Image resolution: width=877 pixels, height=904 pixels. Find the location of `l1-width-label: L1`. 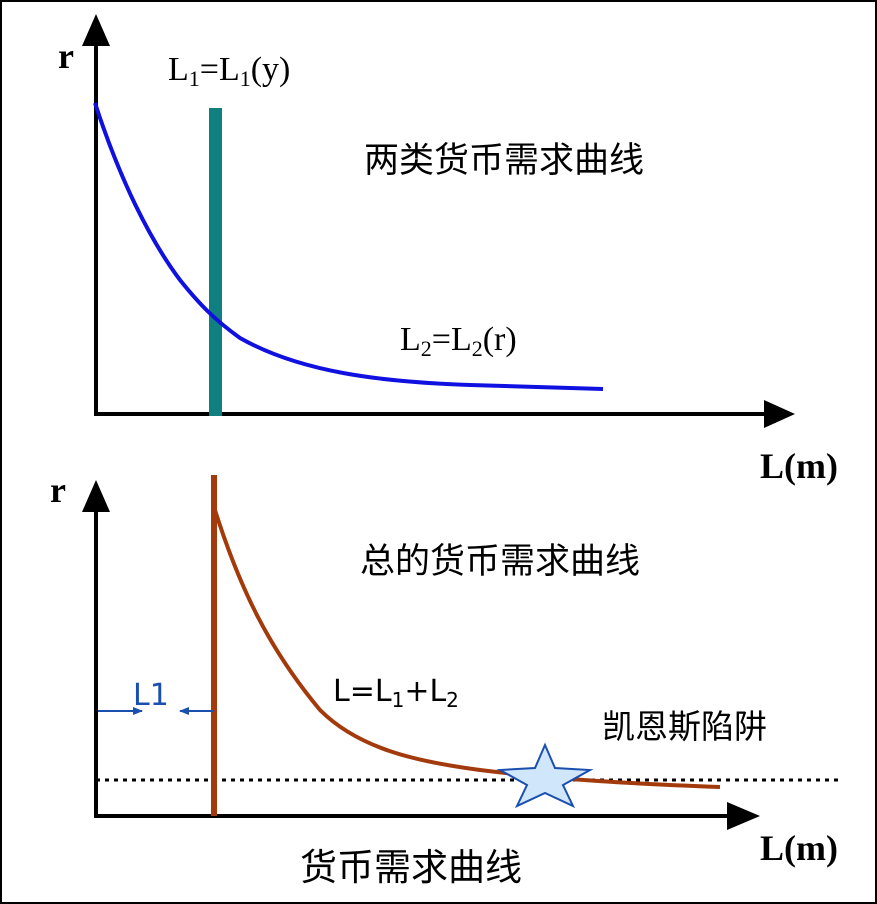

l1-width-label: L1 is located at coordinates (151, 695).